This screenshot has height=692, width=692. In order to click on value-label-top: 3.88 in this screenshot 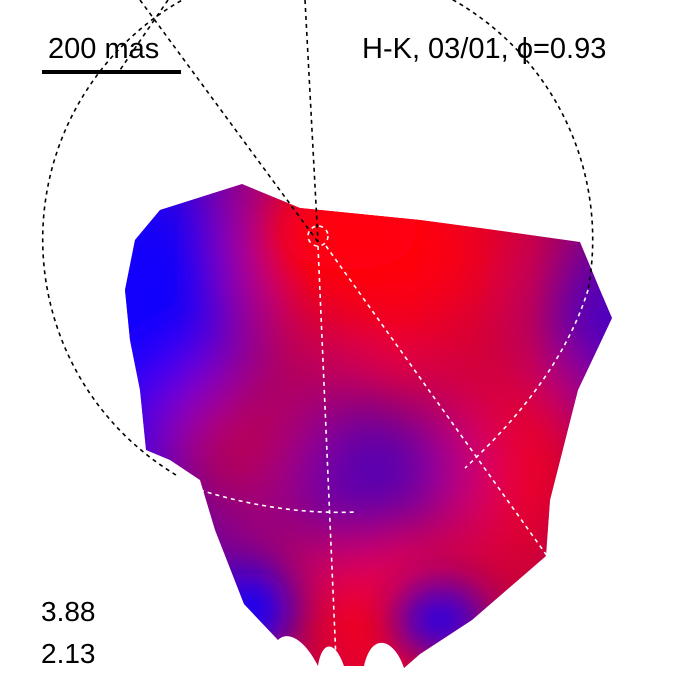, I will do `click(68, 611)`.